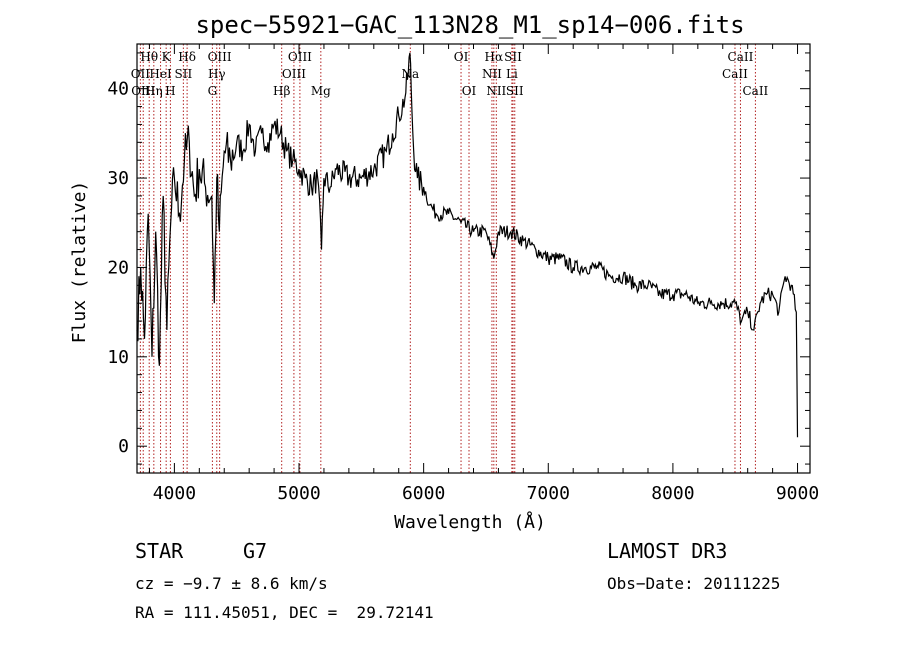 This screenshot has height=649, width=900. Describe the element at coordinates (548, 493) in the screenshot. I see `x-tick-label: 7000` at that location.